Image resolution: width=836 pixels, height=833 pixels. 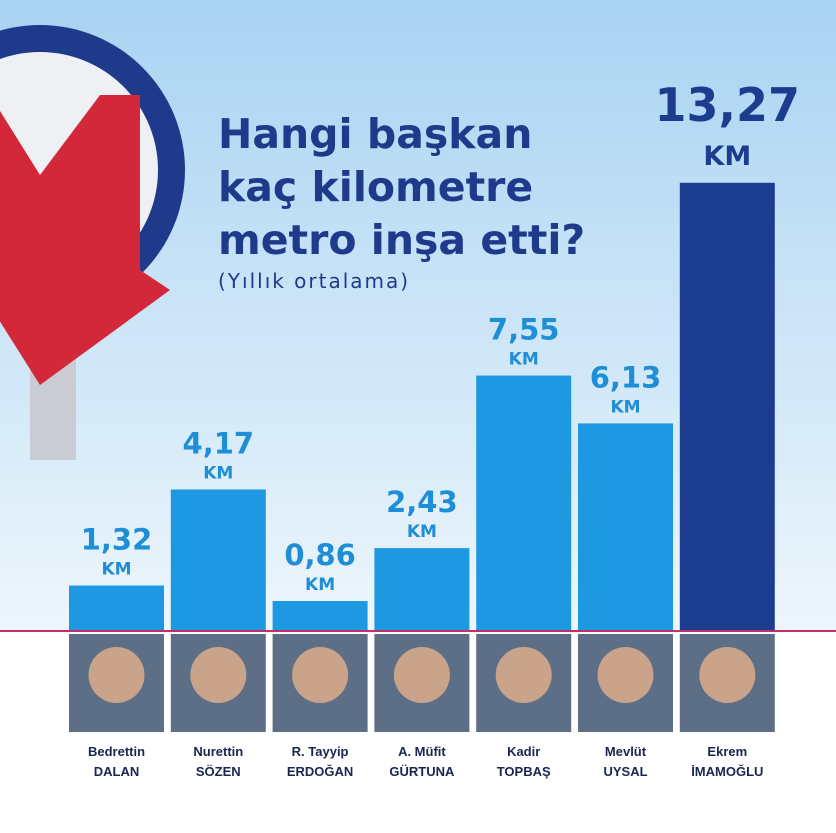 What do you see at coordinates (116, 761) in the screenshot?
I see `category-label: Bedrettin DALAN` at bounding box center [116, 761].